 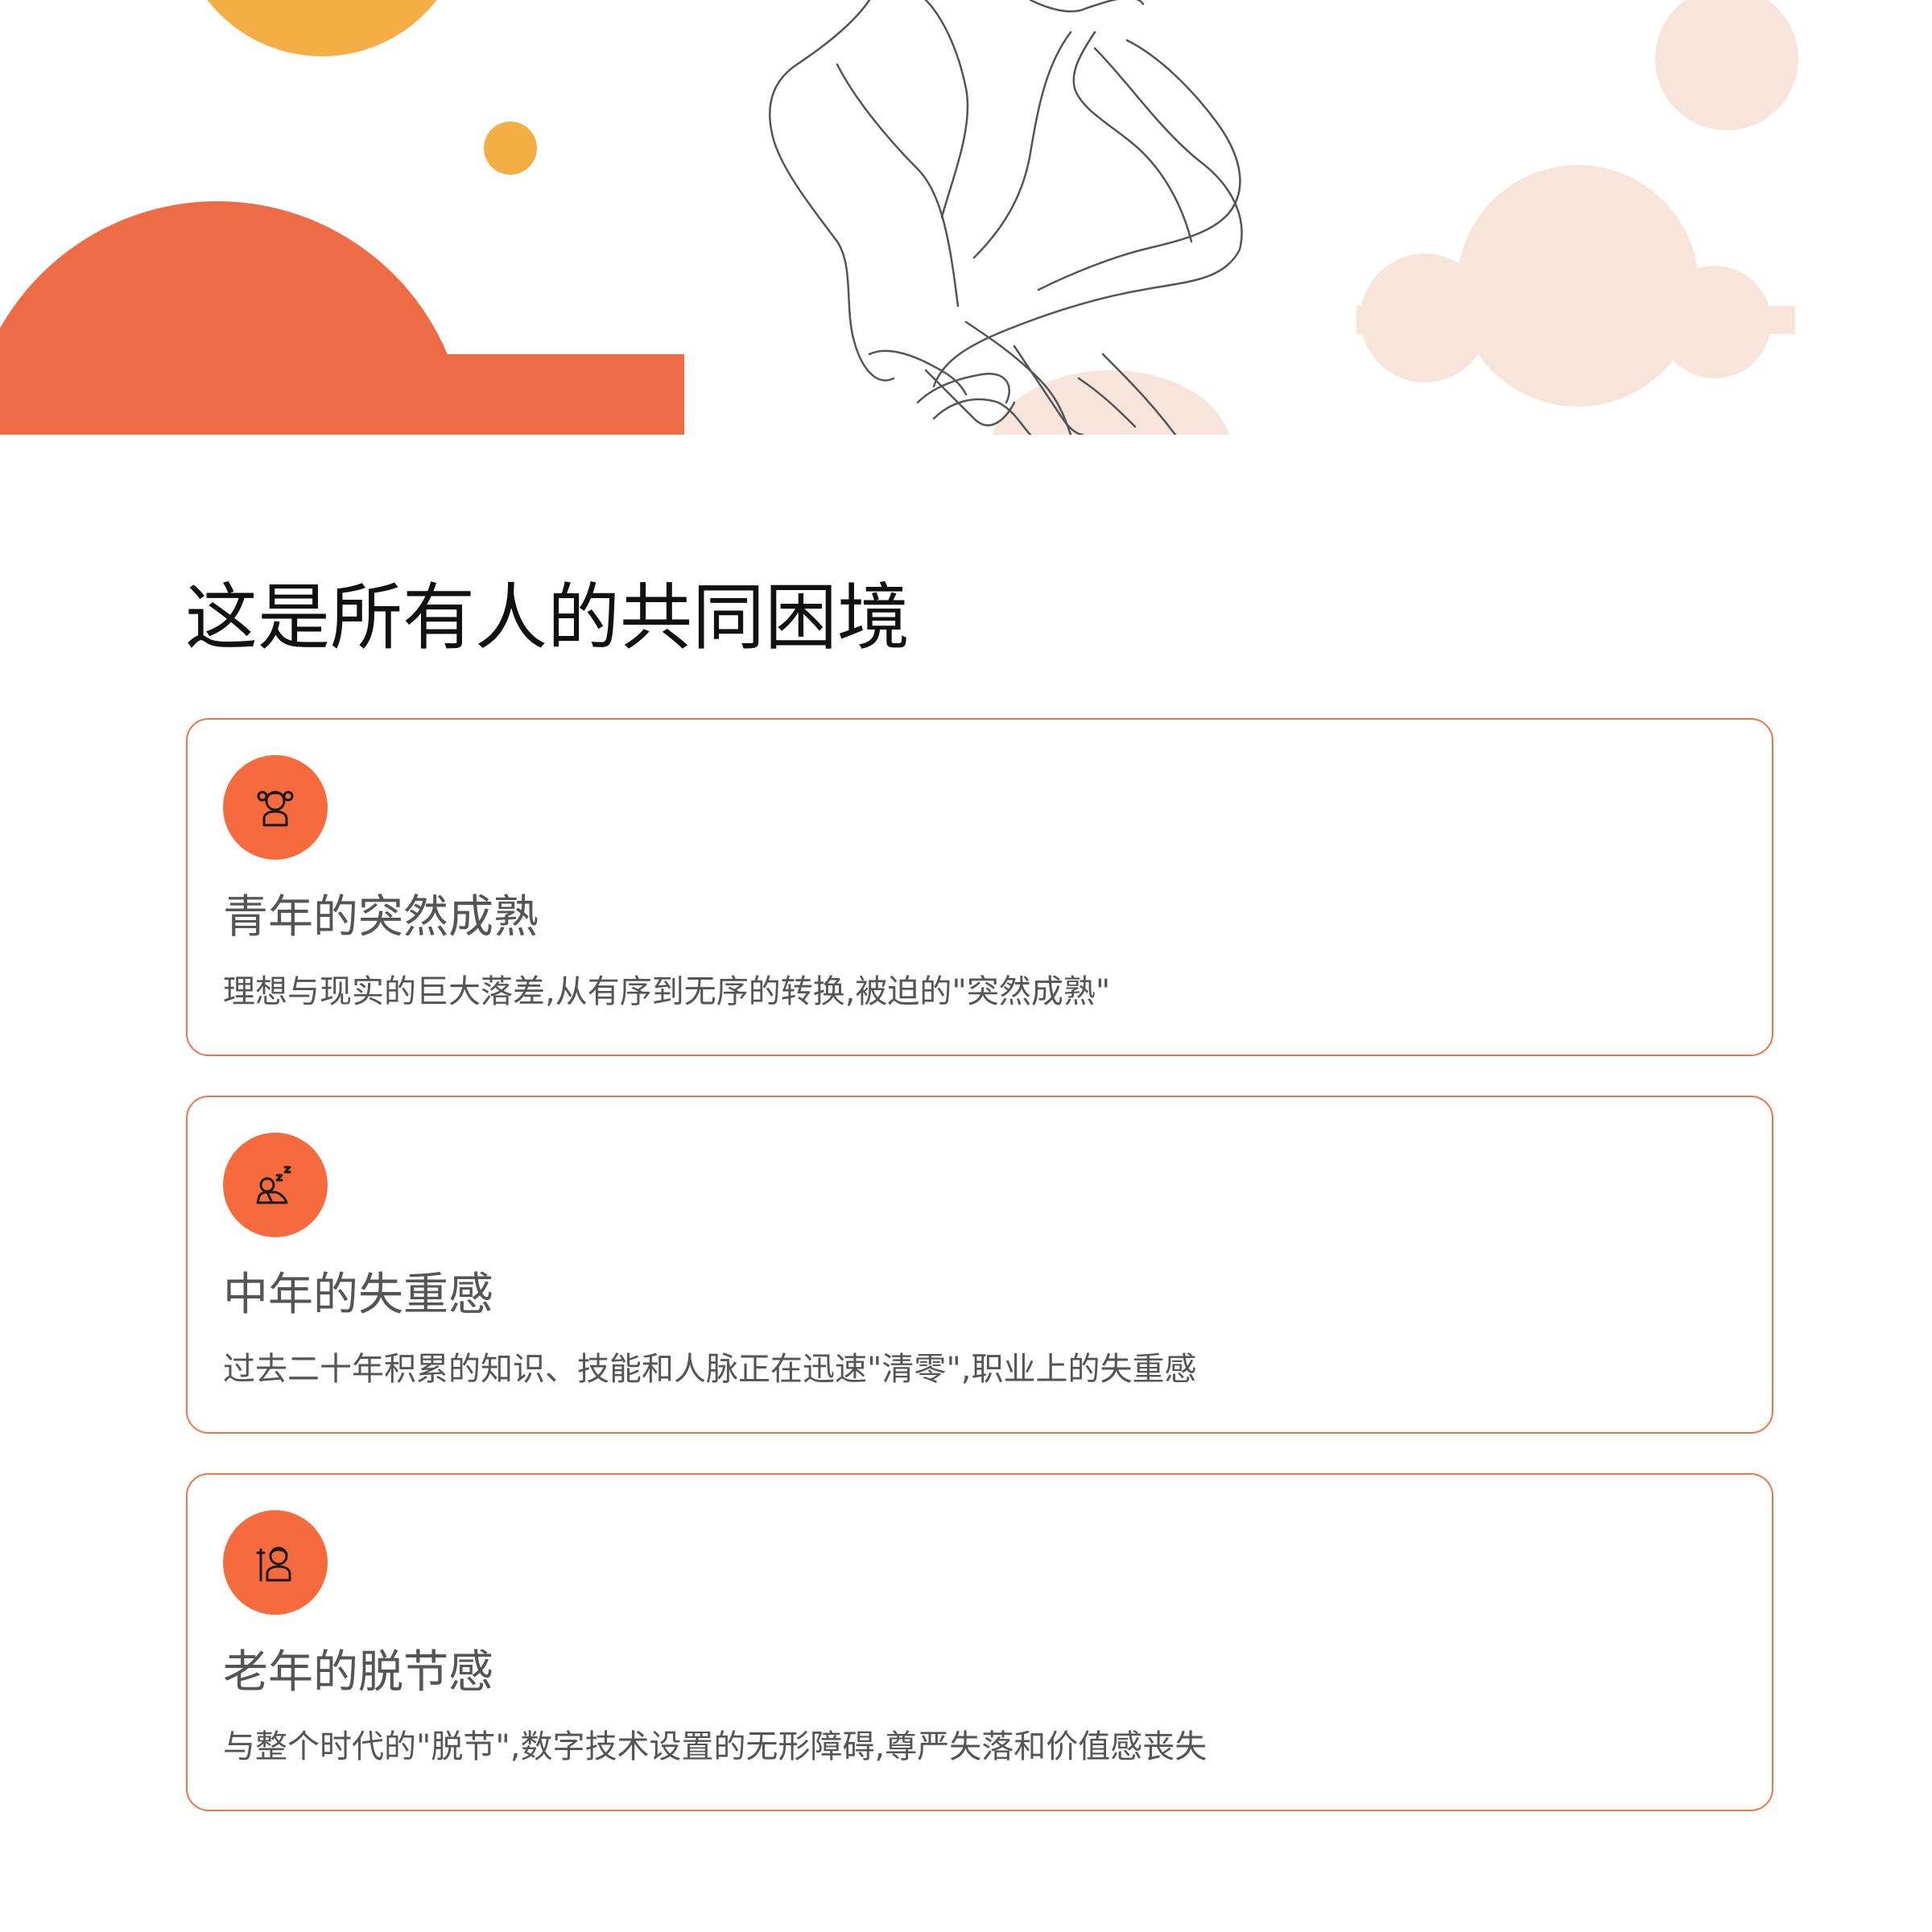 I want to click on orange-cloud-shape, so click(x=342, y=318).